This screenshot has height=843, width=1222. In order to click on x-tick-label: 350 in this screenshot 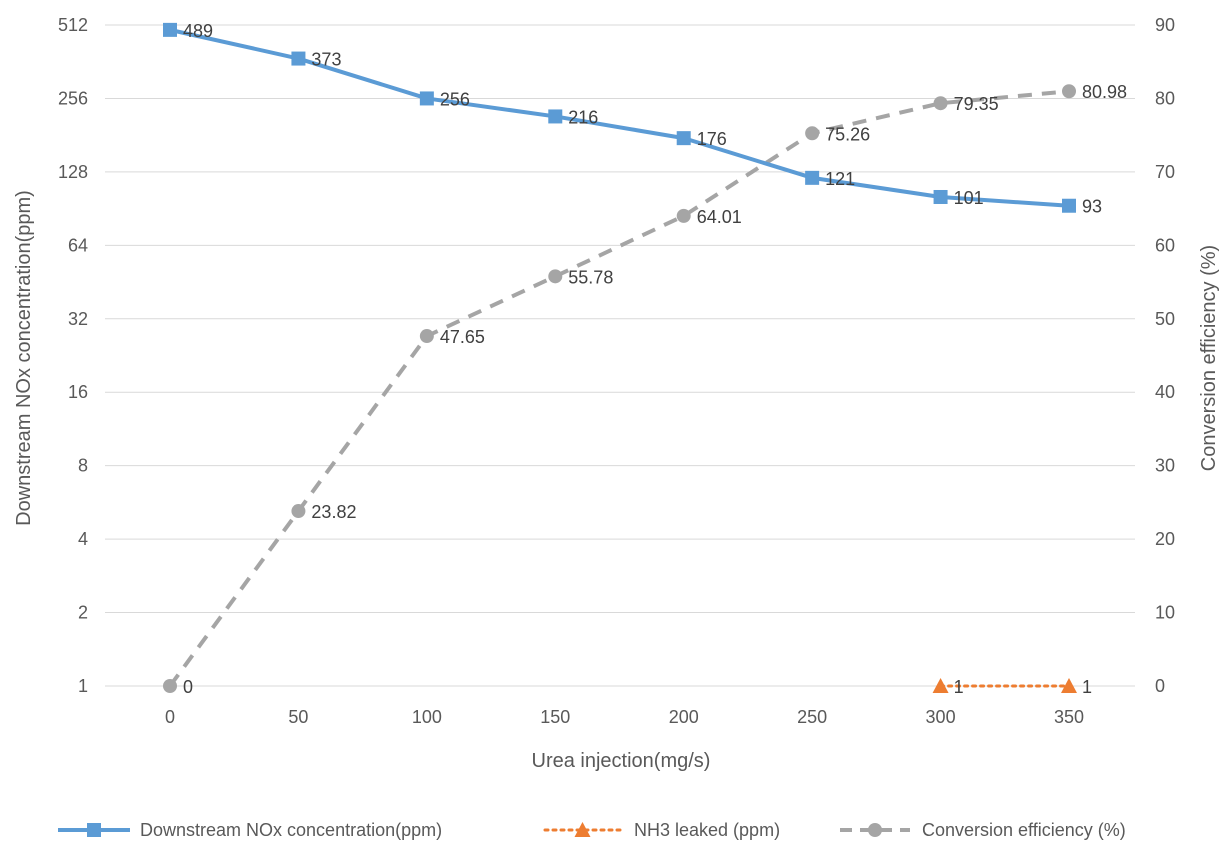, I will do `click(1069, 717)`.